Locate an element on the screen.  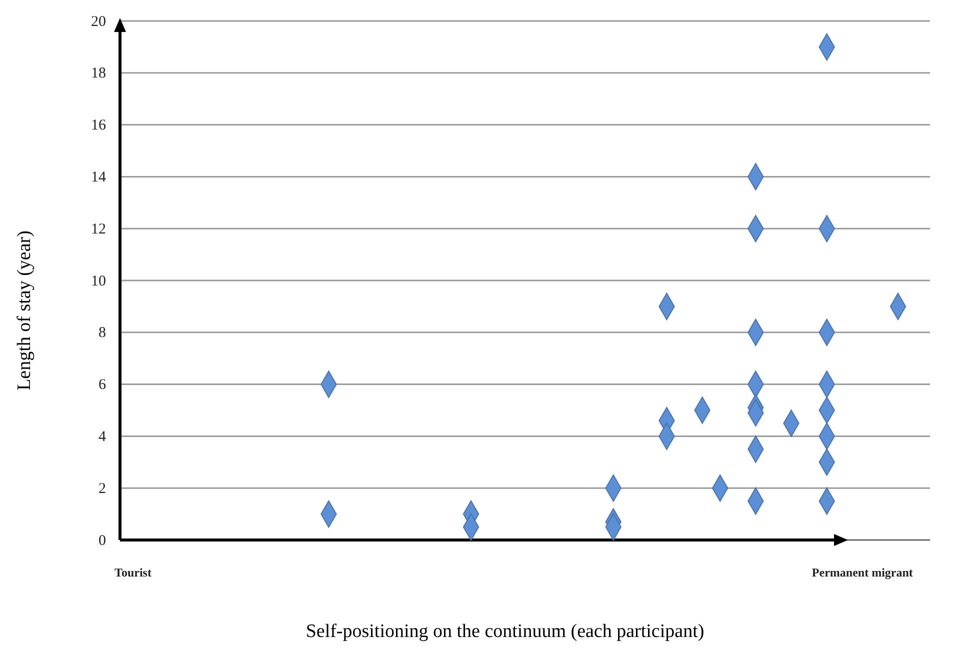
y-tick-label: 16 is located at coordinates (98, 126).